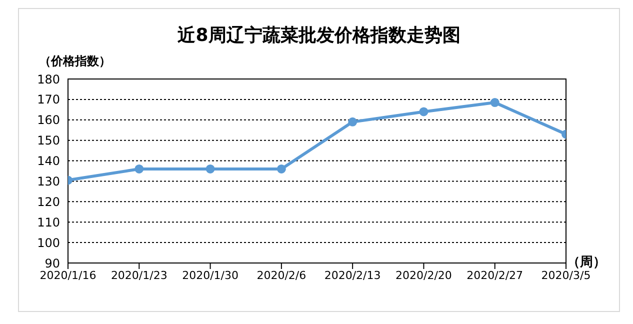  What do you see at coordinates (210, 275) in the screenshot?
I see `x-tick-label: 2020/1/30` at bounding box center [210, 275].